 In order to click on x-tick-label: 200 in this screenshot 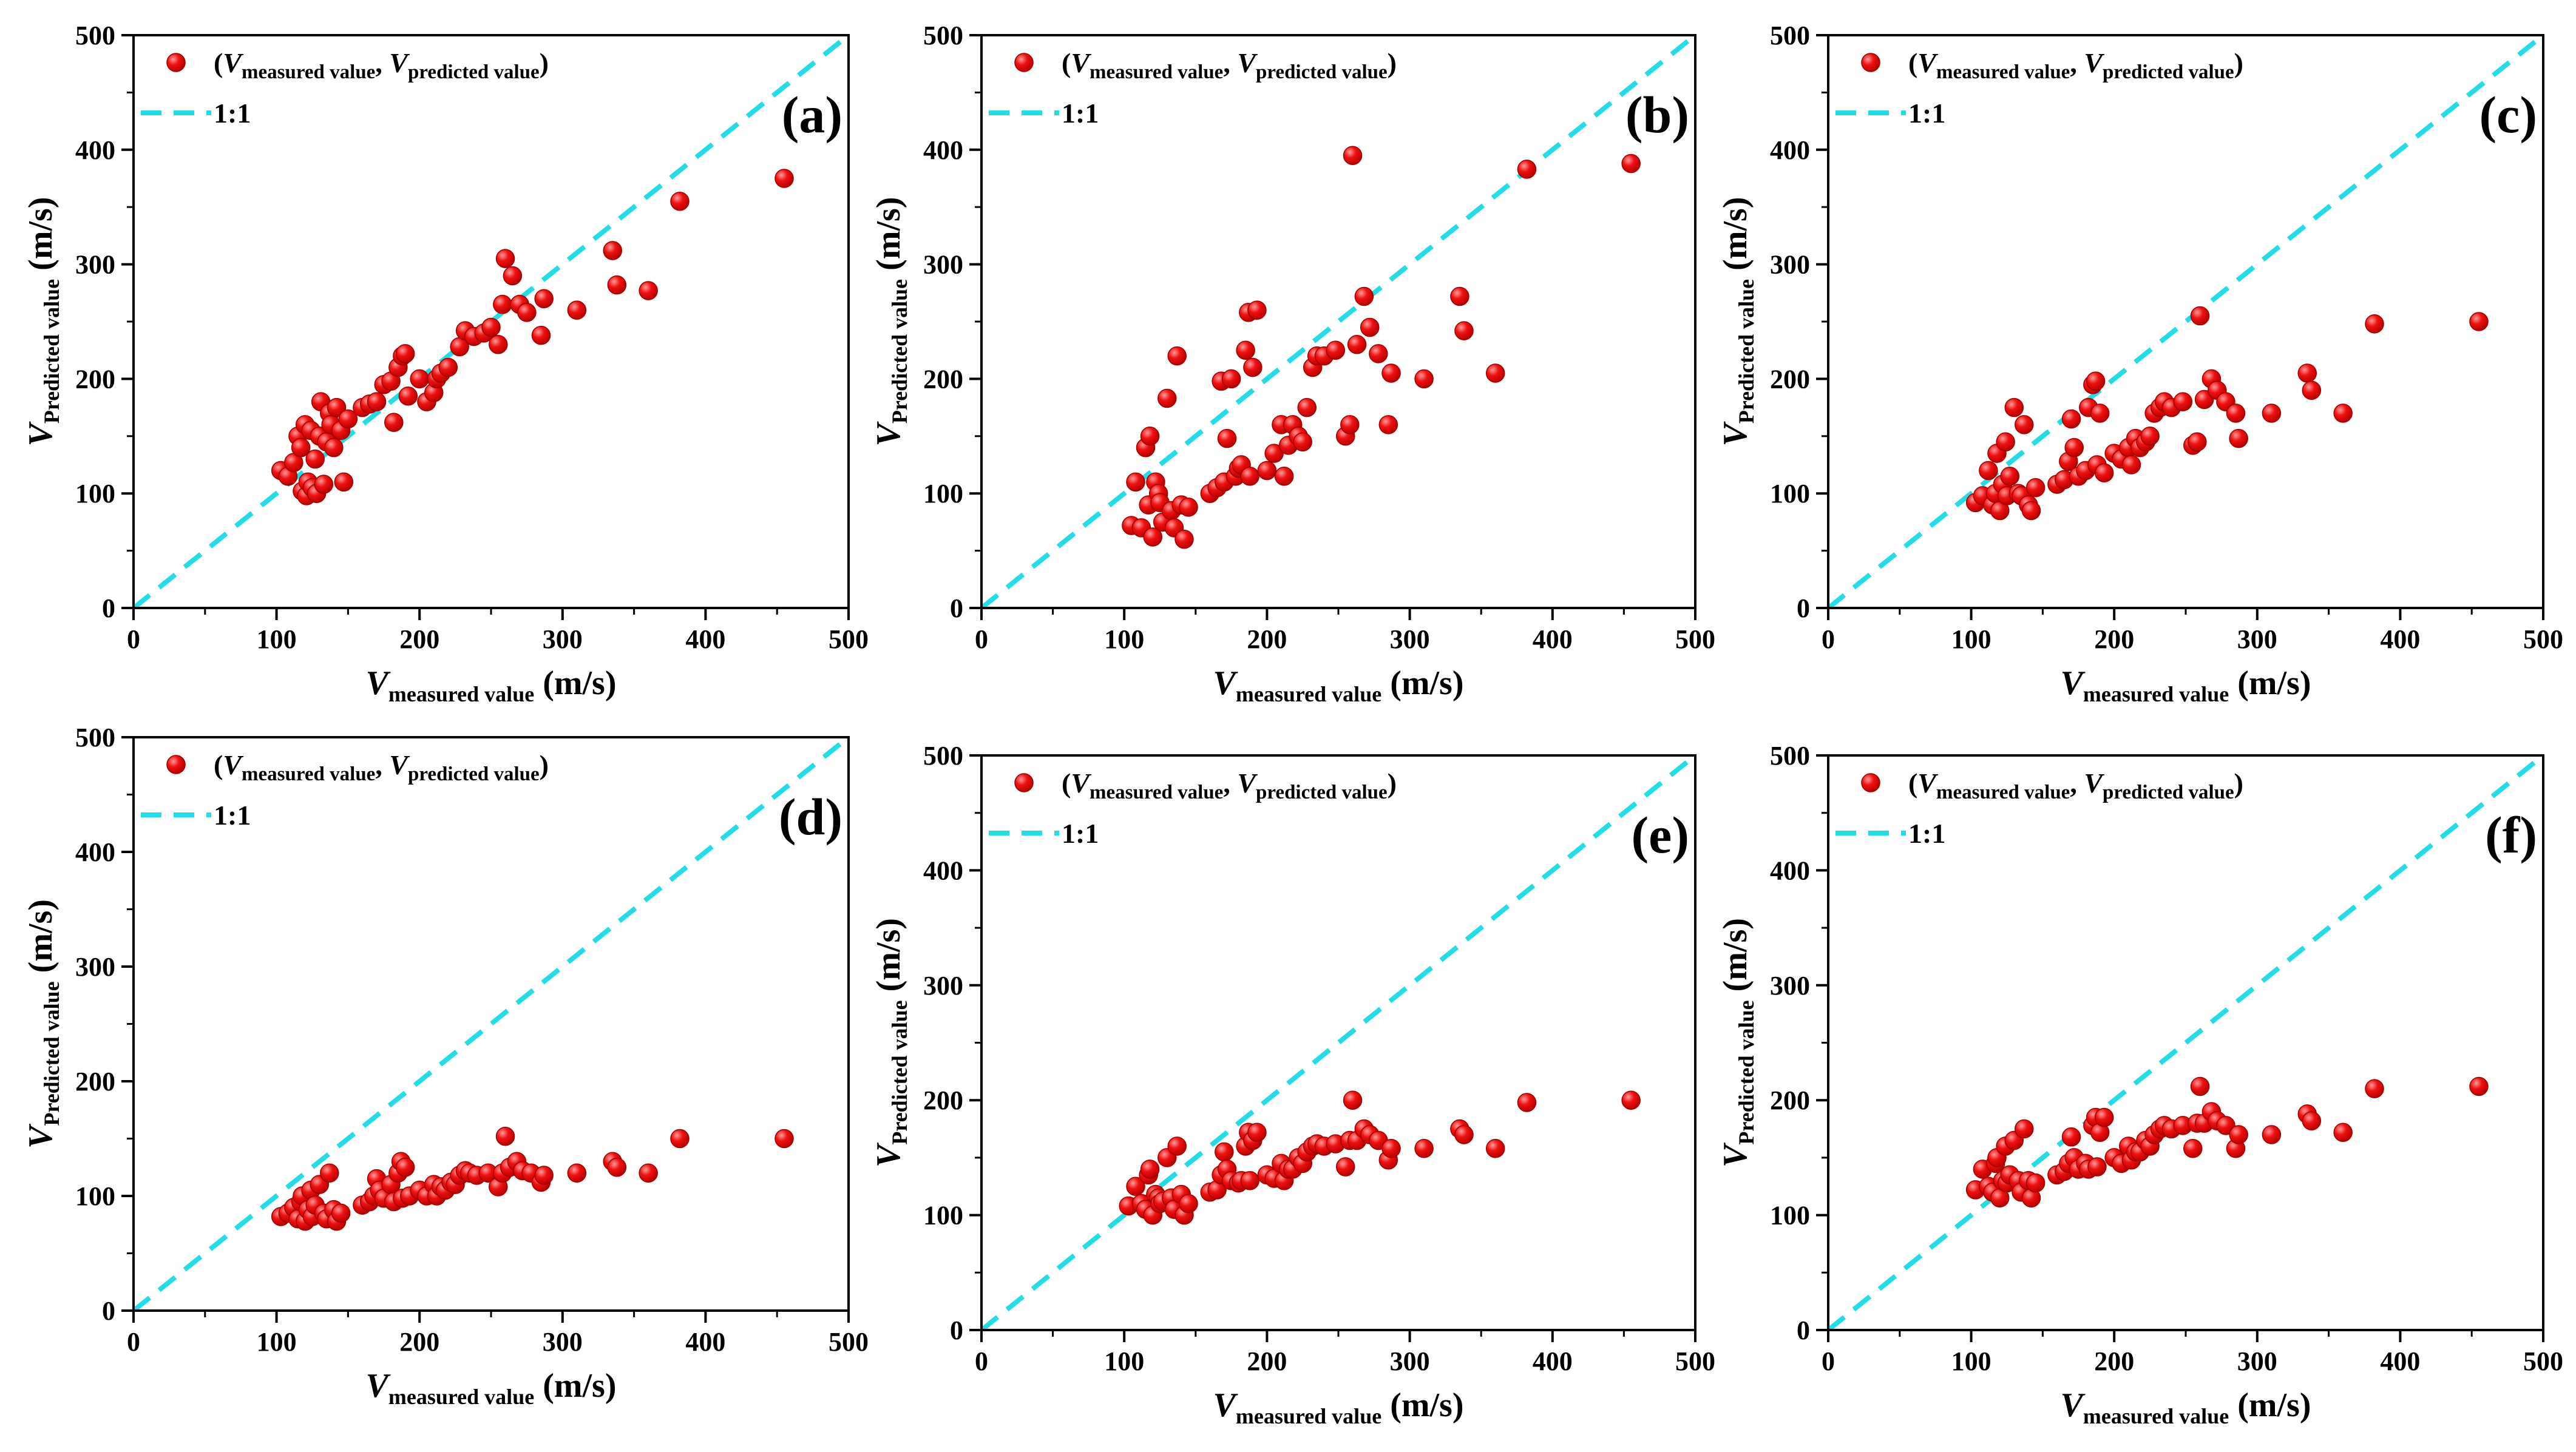, I will do `click(1267, 1361)`.